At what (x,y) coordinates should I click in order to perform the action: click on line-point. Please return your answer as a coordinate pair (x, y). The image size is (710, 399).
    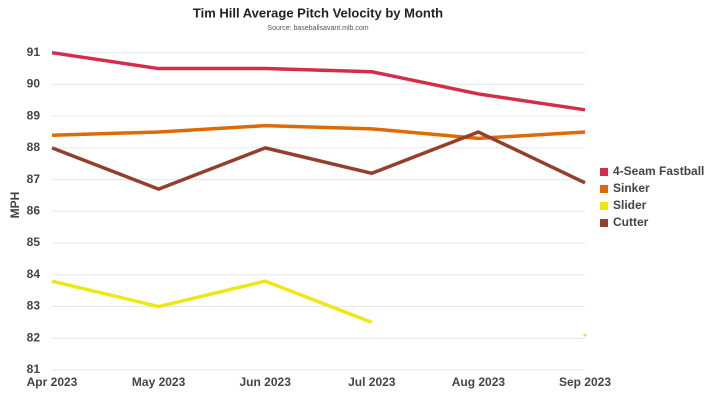
    Looking at the image, I should click on (585, 335).